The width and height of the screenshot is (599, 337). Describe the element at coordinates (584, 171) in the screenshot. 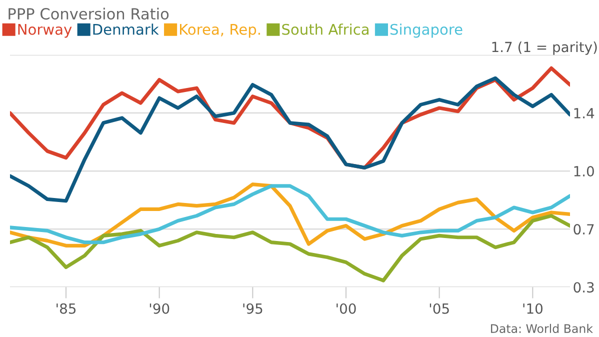

I see `y-tick-label: 1.0` at that location.